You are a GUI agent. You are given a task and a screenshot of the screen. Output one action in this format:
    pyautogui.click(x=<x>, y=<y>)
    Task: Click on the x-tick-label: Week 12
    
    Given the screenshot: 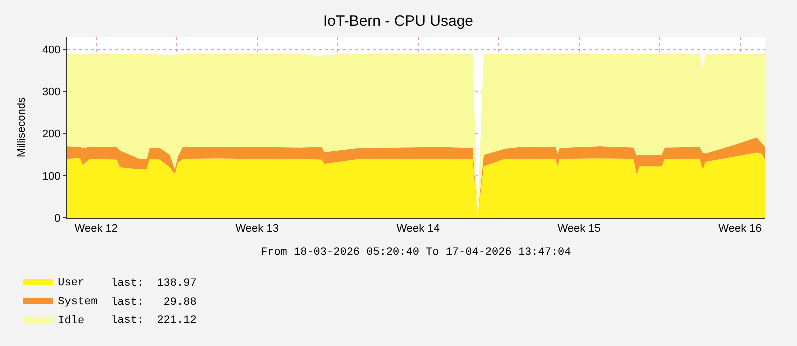 What is the action you would take?
    pyautogui.click(x=96, y=229)
    